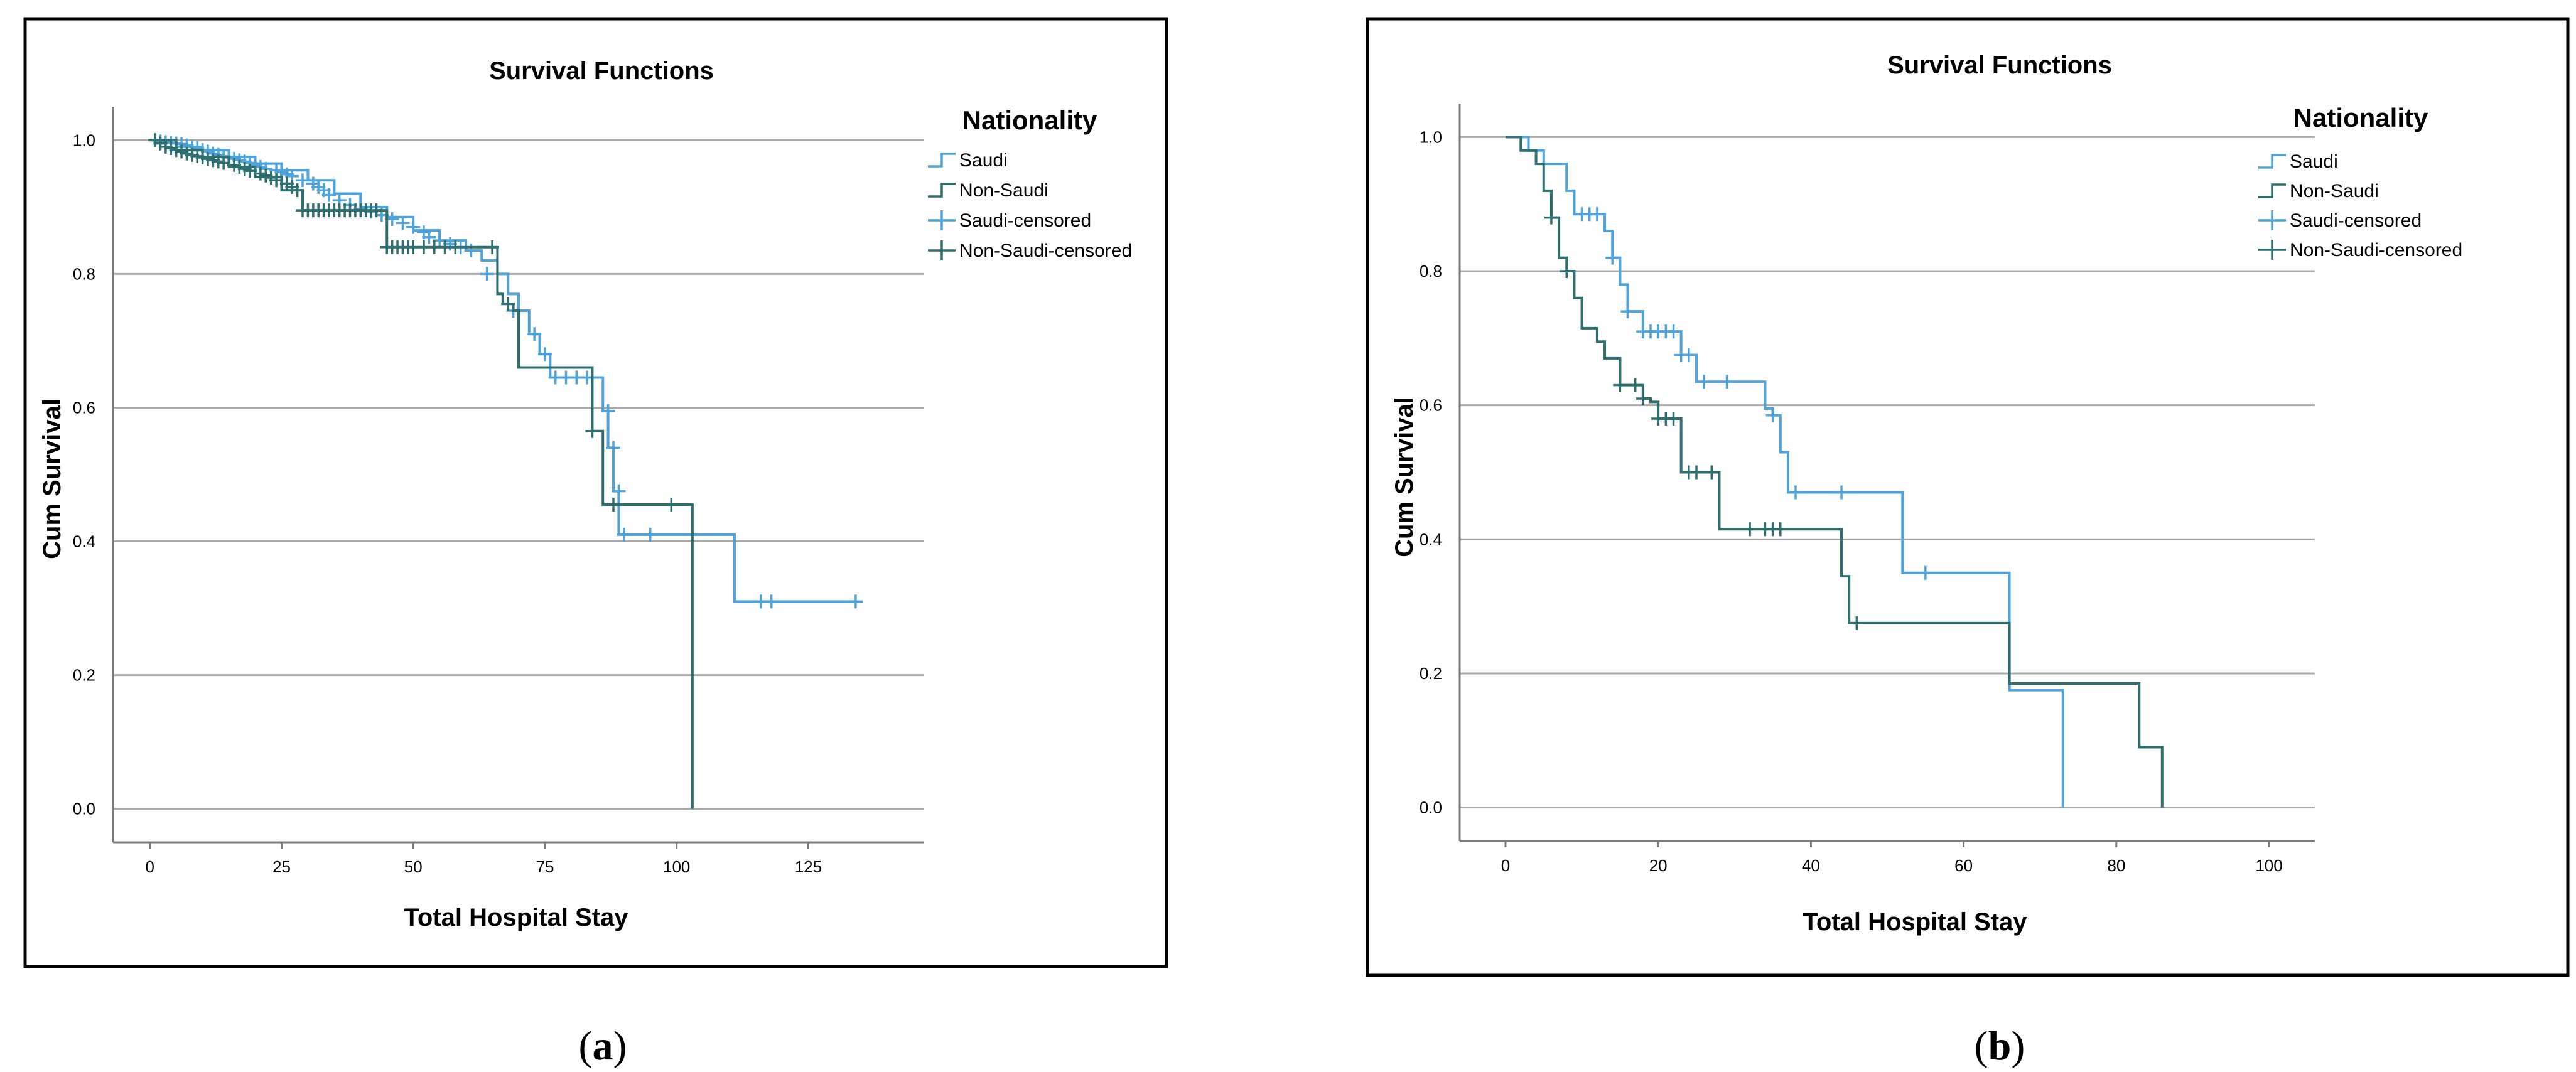 This screenshot has width=2576, height=1072. I want to click on x-tick-label: 125, so click(808, 866).